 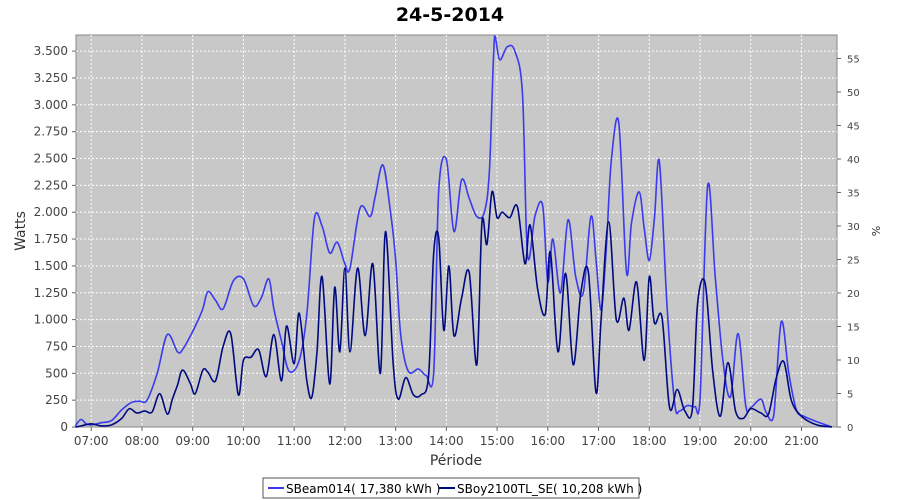 What do you see at coordinates (853, 260) in the screenshot?
I see `y2-tick-label: 25` at bounding box center [853, 260].